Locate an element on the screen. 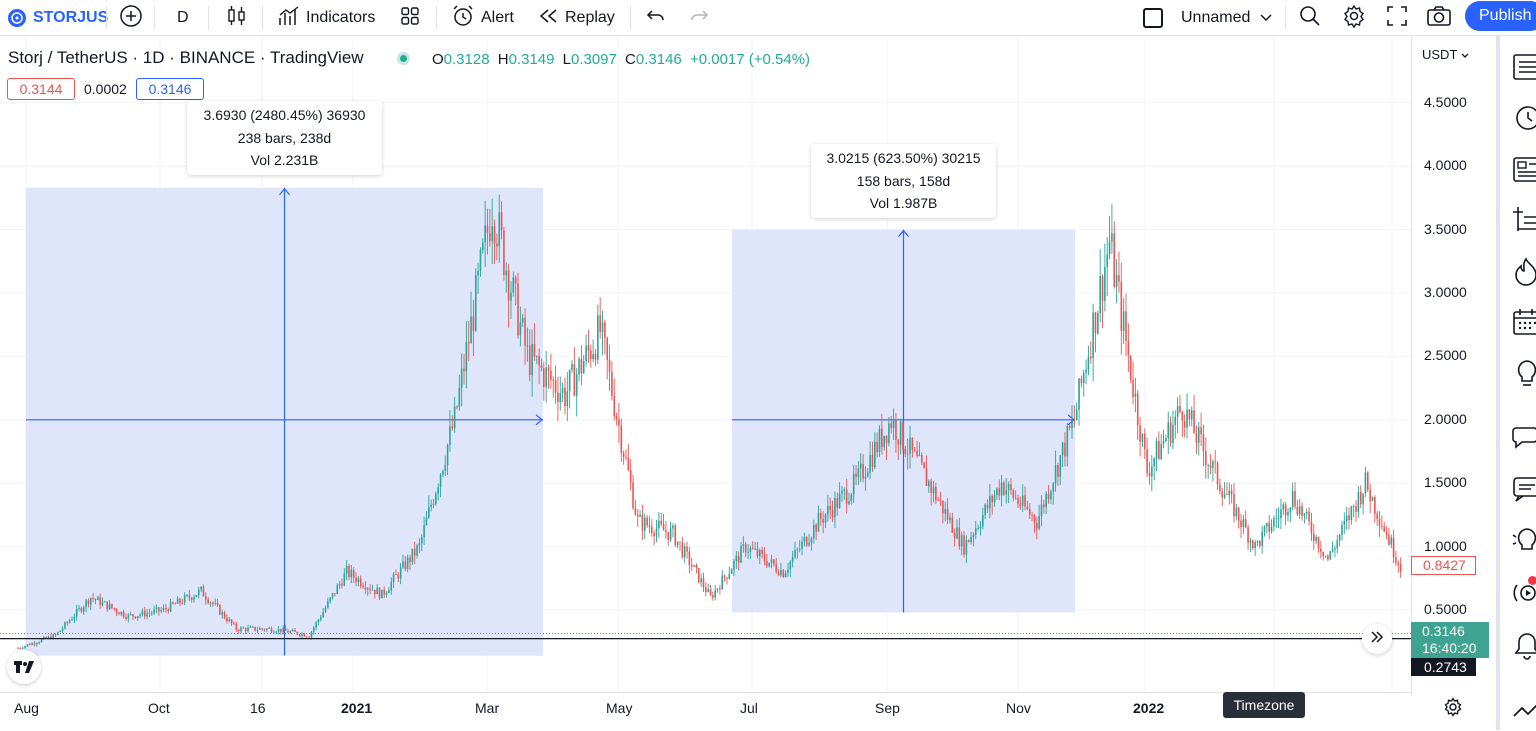  chart-type-button is located at coordinates (237, 18).